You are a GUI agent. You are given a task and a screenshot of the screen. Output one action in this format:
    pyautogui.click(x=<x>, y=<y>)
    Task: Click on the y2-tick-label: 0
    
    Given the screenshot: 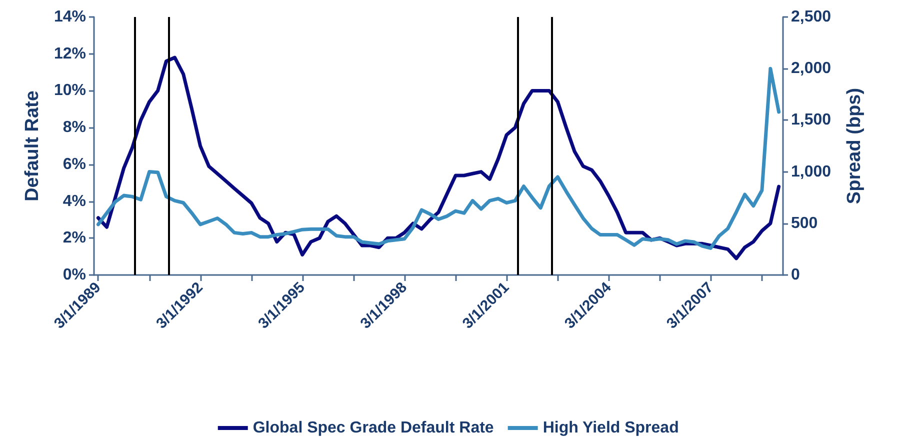 What is the action you would take?
    pyautogui.click(x=795, y=275)
    